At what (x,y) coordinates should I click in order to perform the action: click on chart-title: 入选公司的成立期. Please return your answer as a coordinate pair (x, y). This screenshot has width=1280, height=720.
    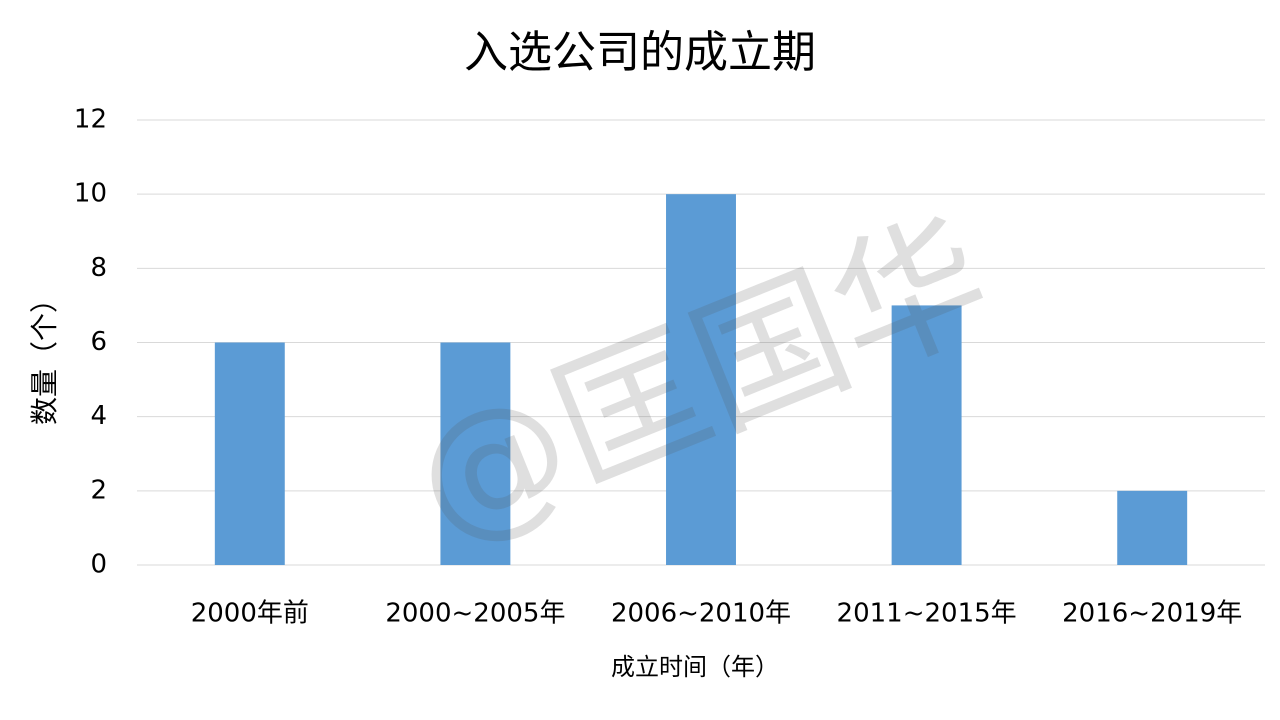
    Looking at the image, I should click on (640, 52).